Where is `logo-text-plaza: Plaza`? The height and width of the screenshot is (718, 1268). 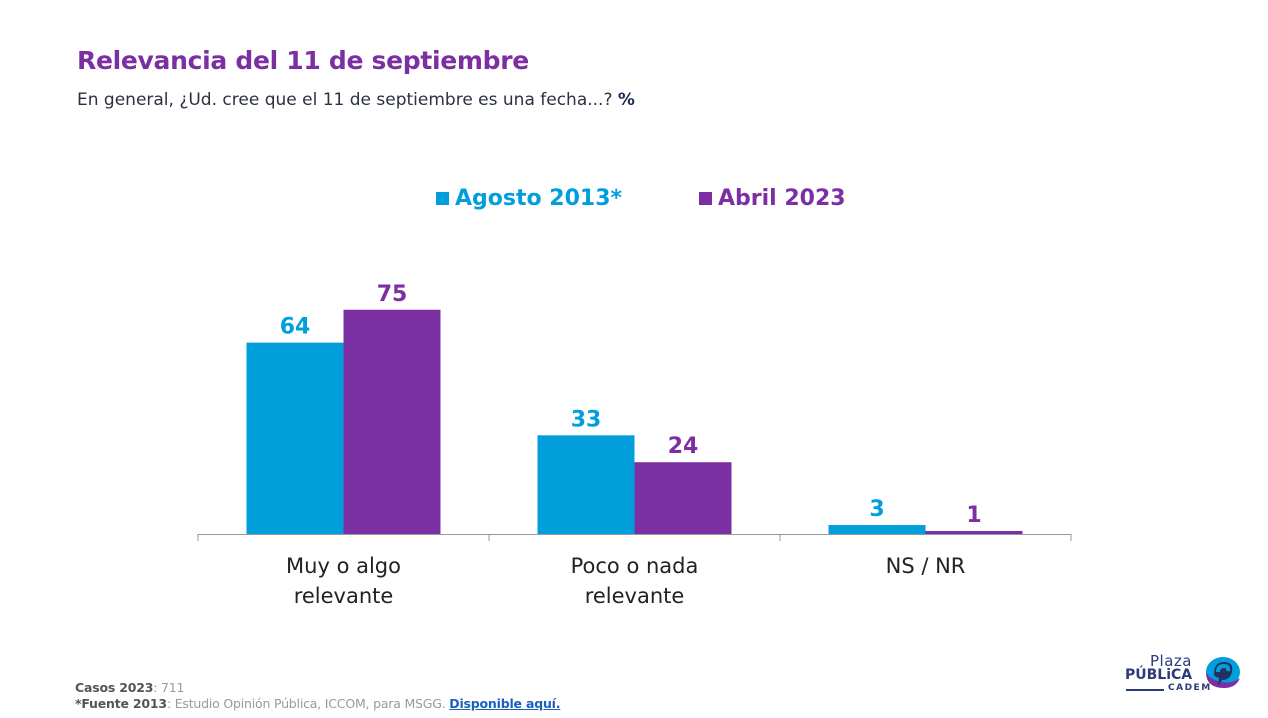 logo-text-plaza: Plaza is located at coordinates (1171, 661).